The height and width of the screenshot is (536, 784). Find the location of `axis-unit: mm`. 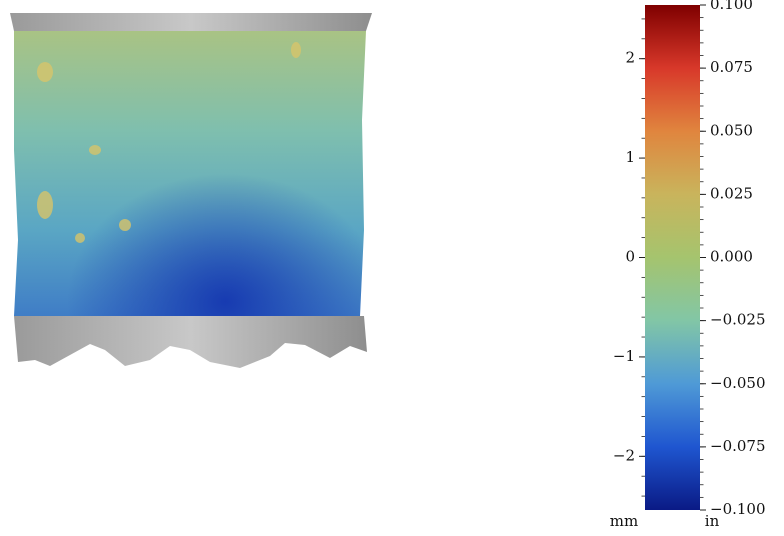

axis-unit: mm is located at coordinates (624, 521).